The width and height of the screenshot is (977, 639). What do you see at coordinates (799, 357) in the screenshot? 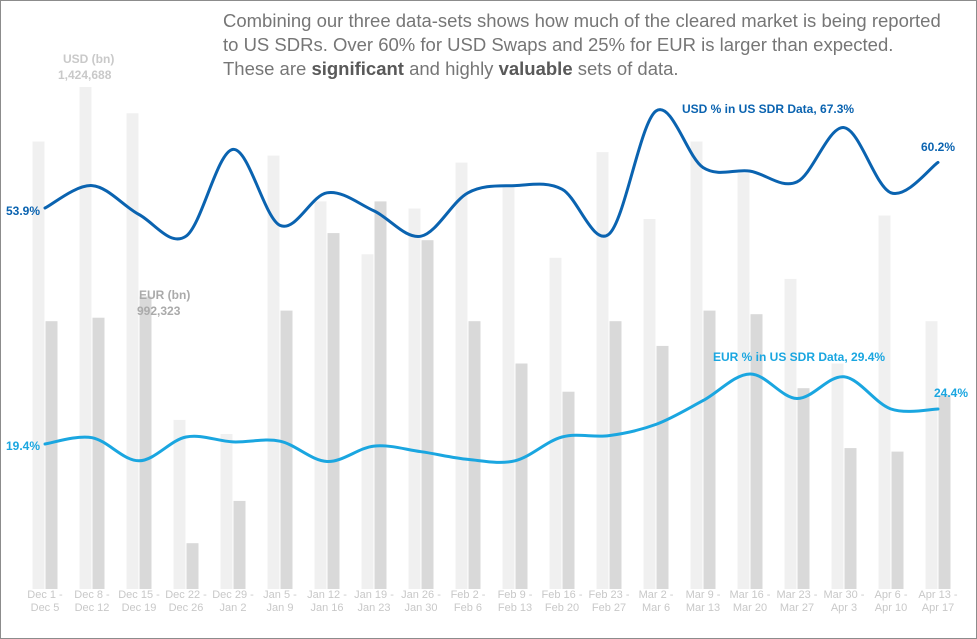
I see `eur-line-label: EUR % in US SDR Data, 29.4%` at bounding box center [799, 357].